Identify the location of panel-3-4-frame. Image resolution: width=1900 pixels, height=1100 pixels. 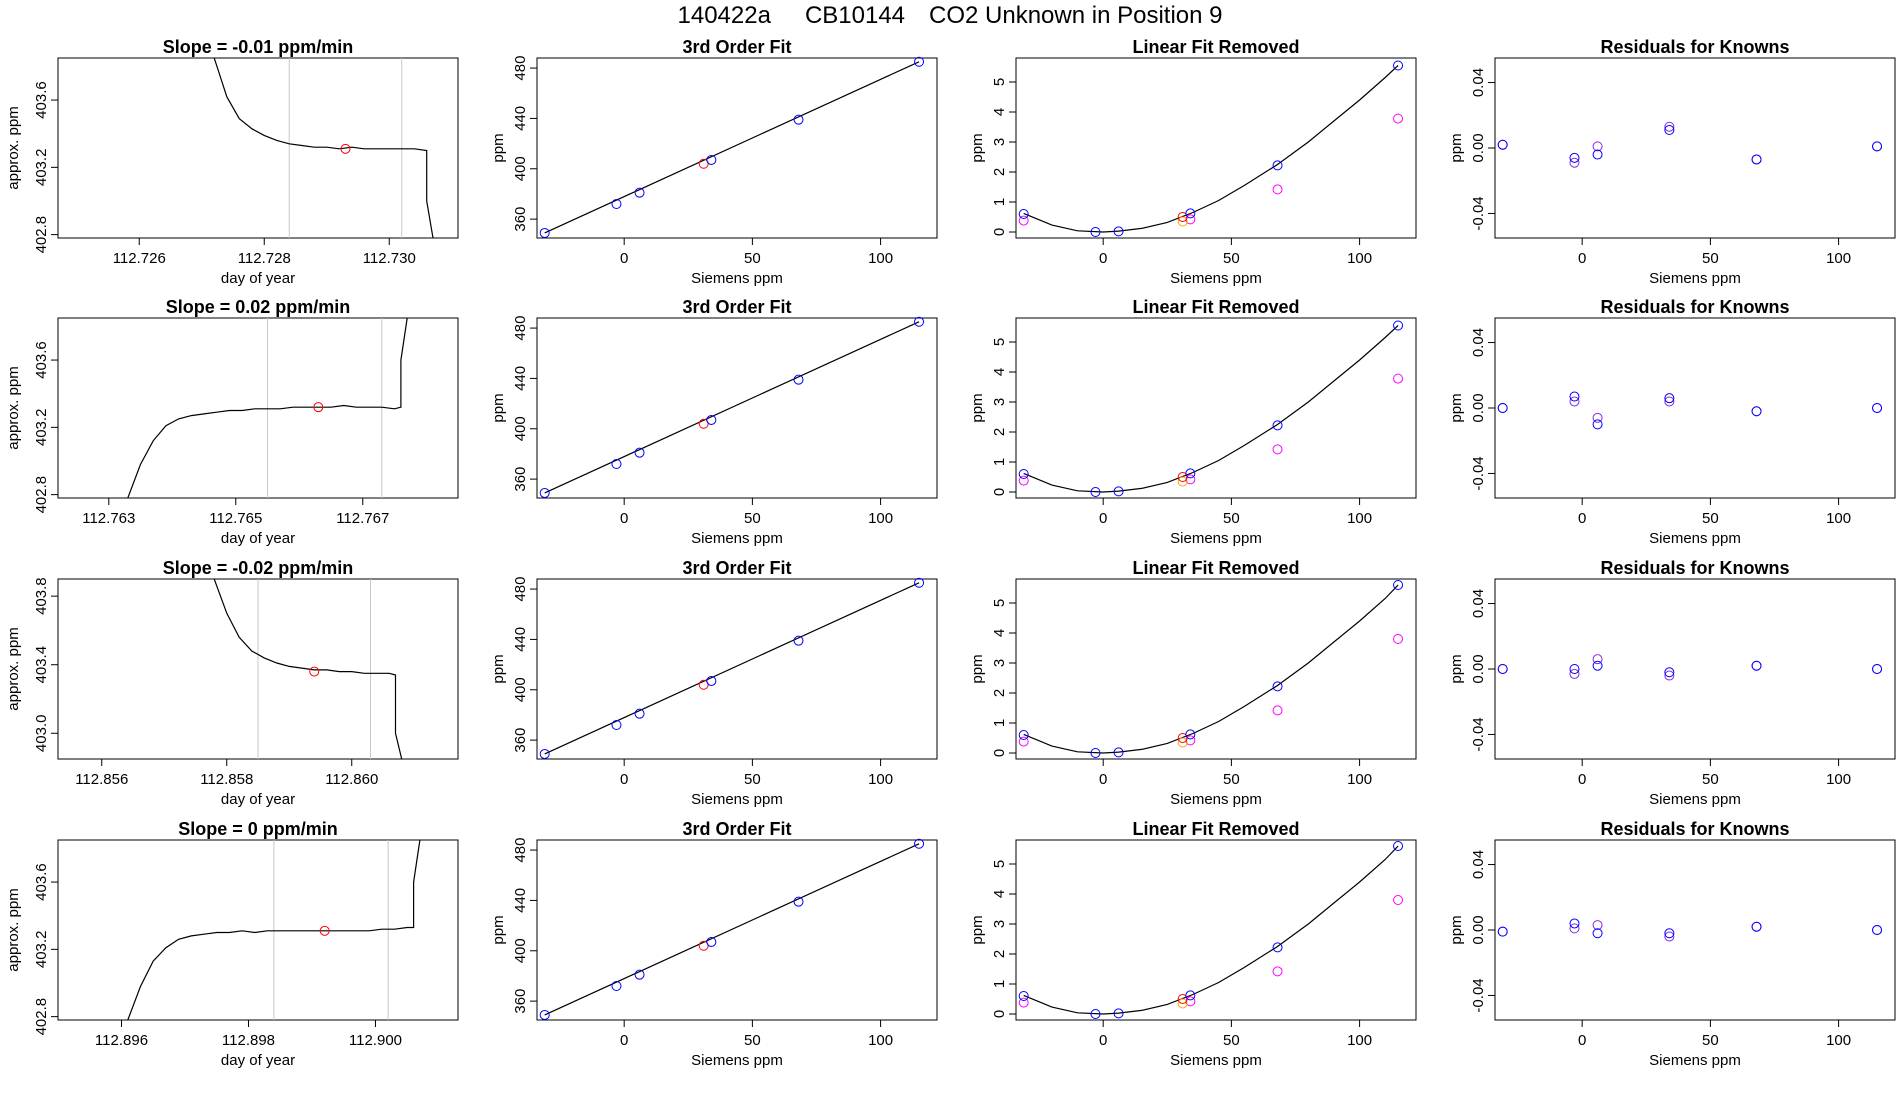
(1695, 669).